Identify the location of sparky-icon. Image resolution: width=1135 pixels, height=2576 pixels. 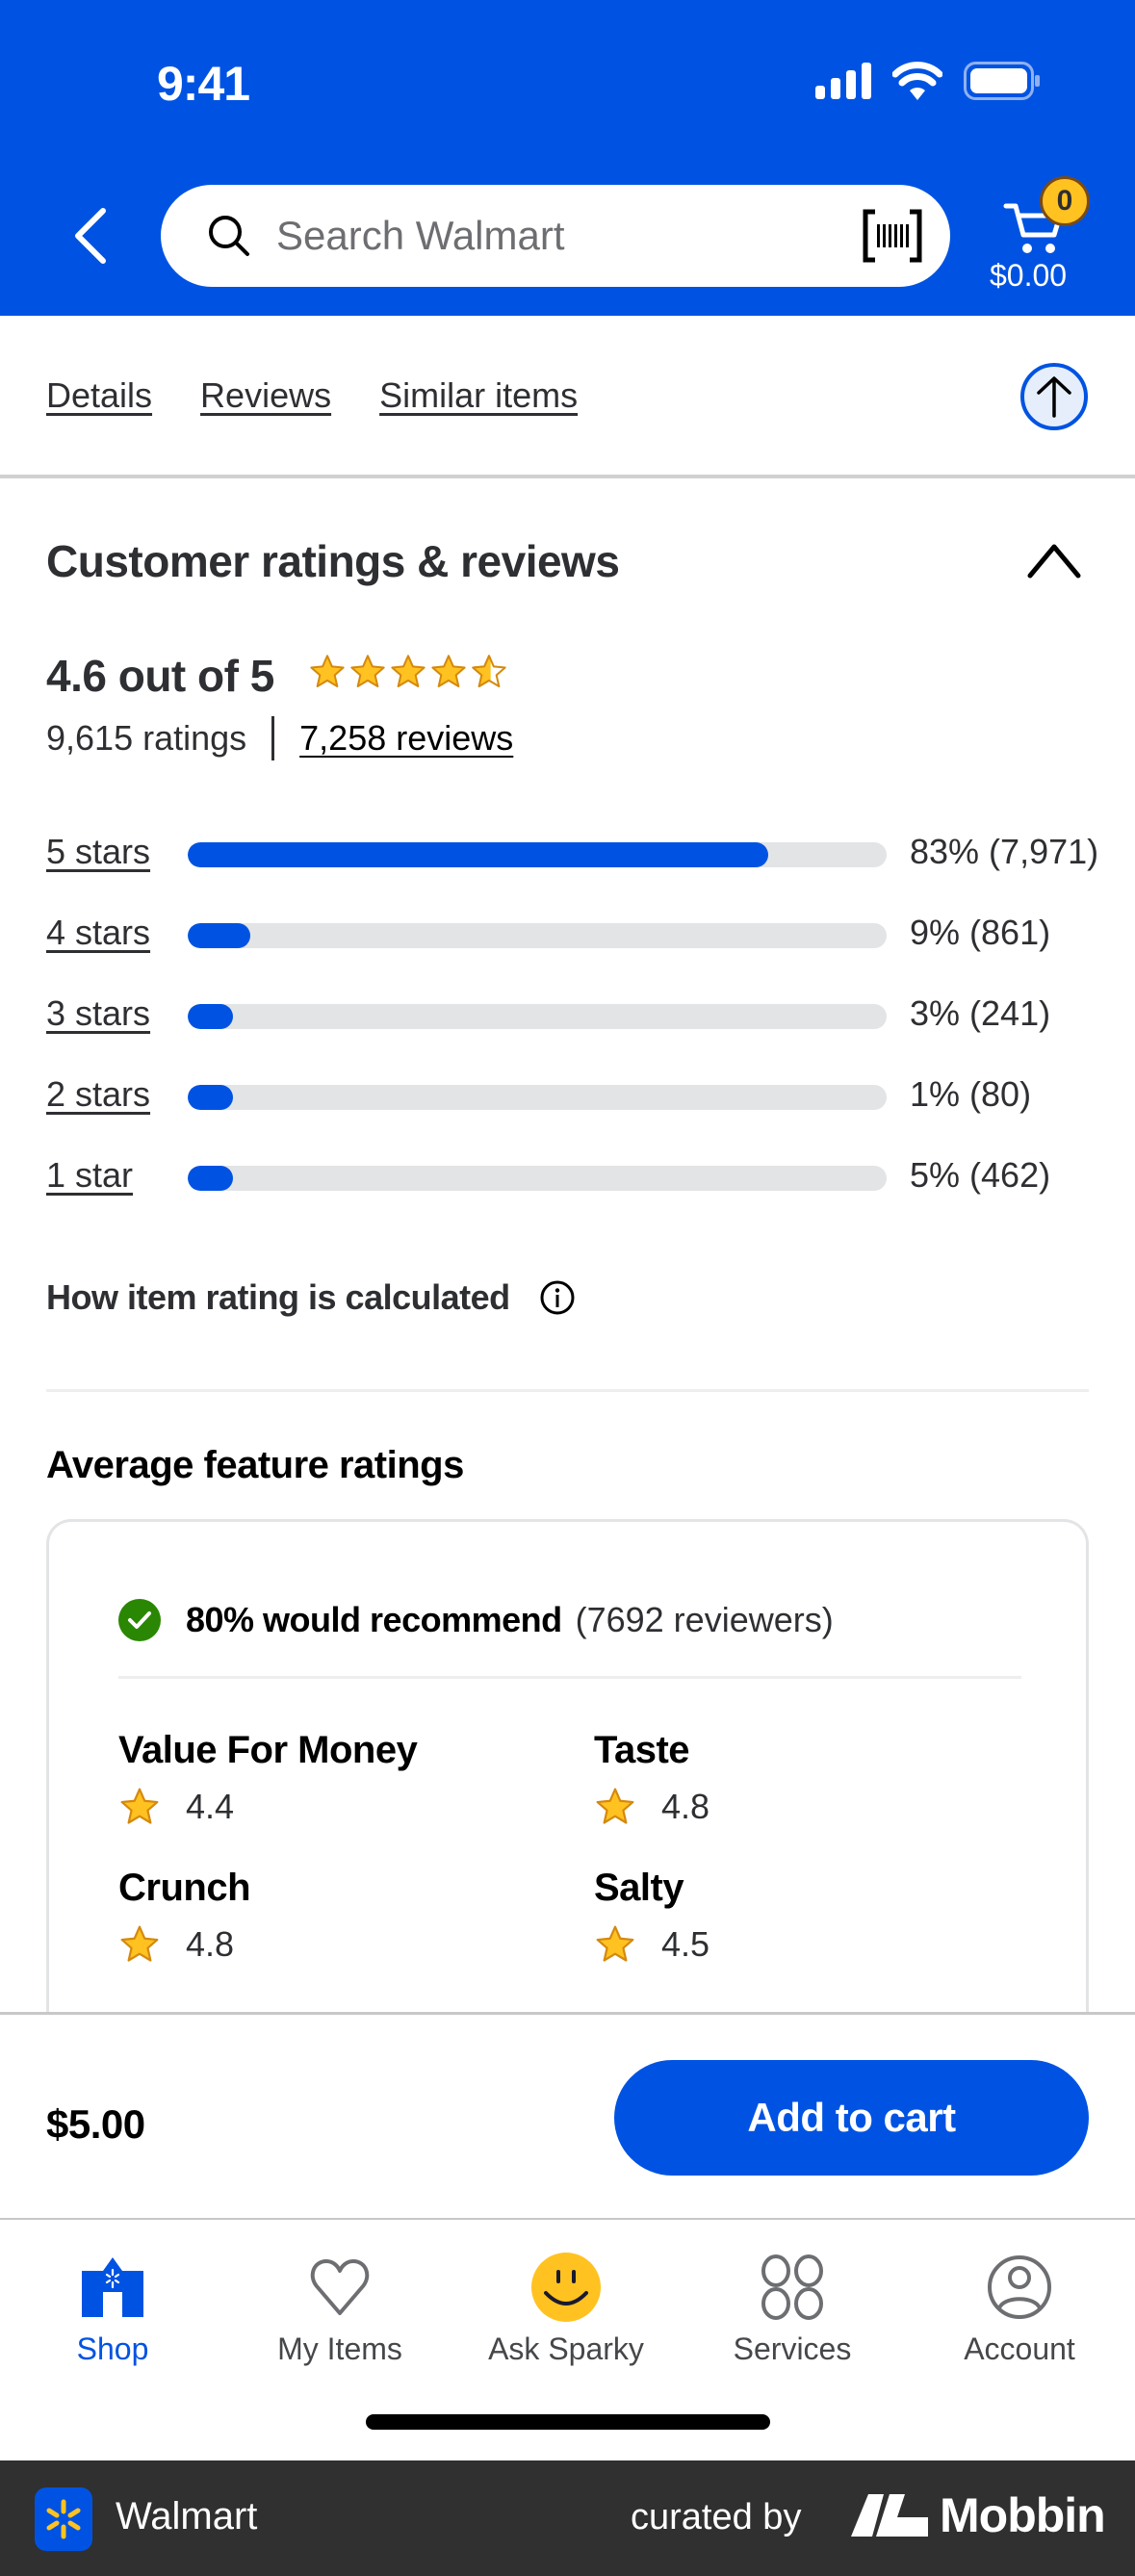
(566, 2287).